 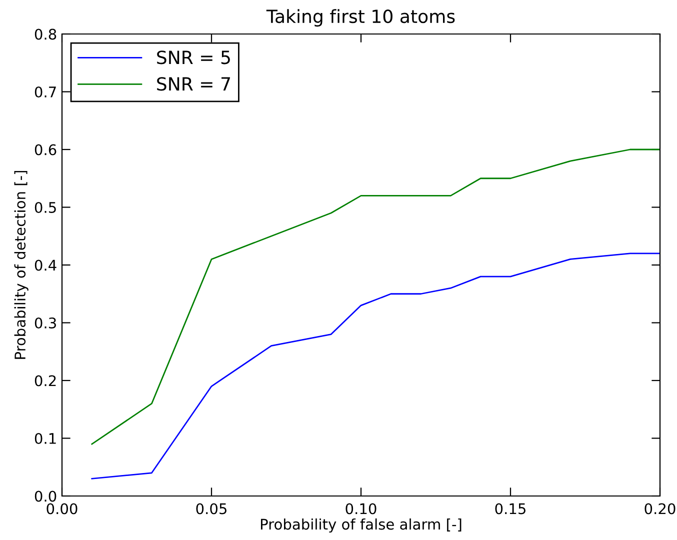 What do you see at coordinates (45, 150) in the screenshot?
I see `y-tick-label: 0.6` at bounding box center [45, 150].